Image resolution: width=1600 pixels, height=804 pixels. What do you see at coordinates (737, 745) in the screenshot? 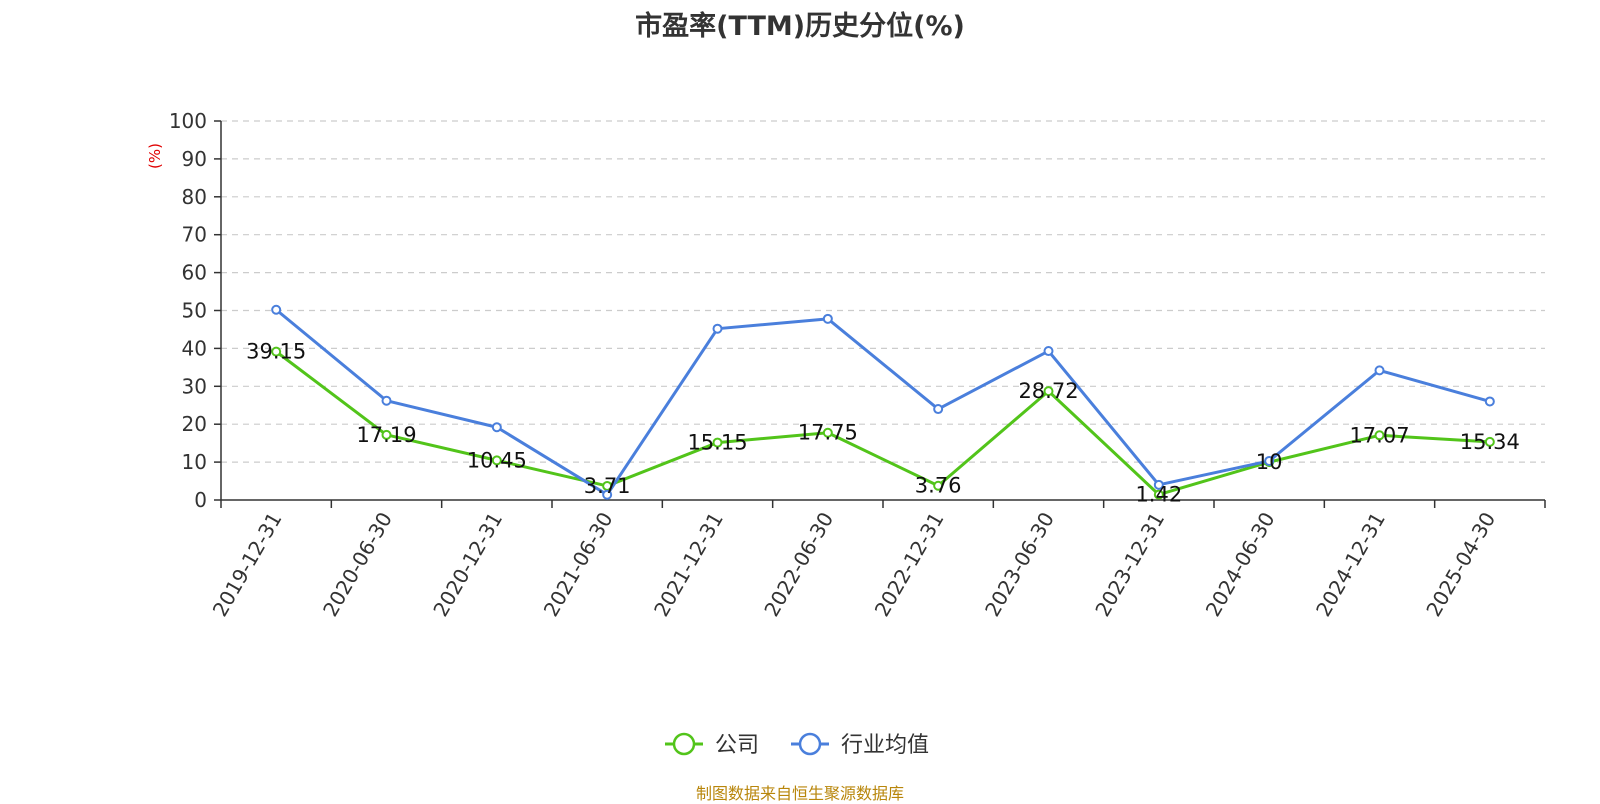
I see `legend-label: 公司` at bounding box center [737, 745].